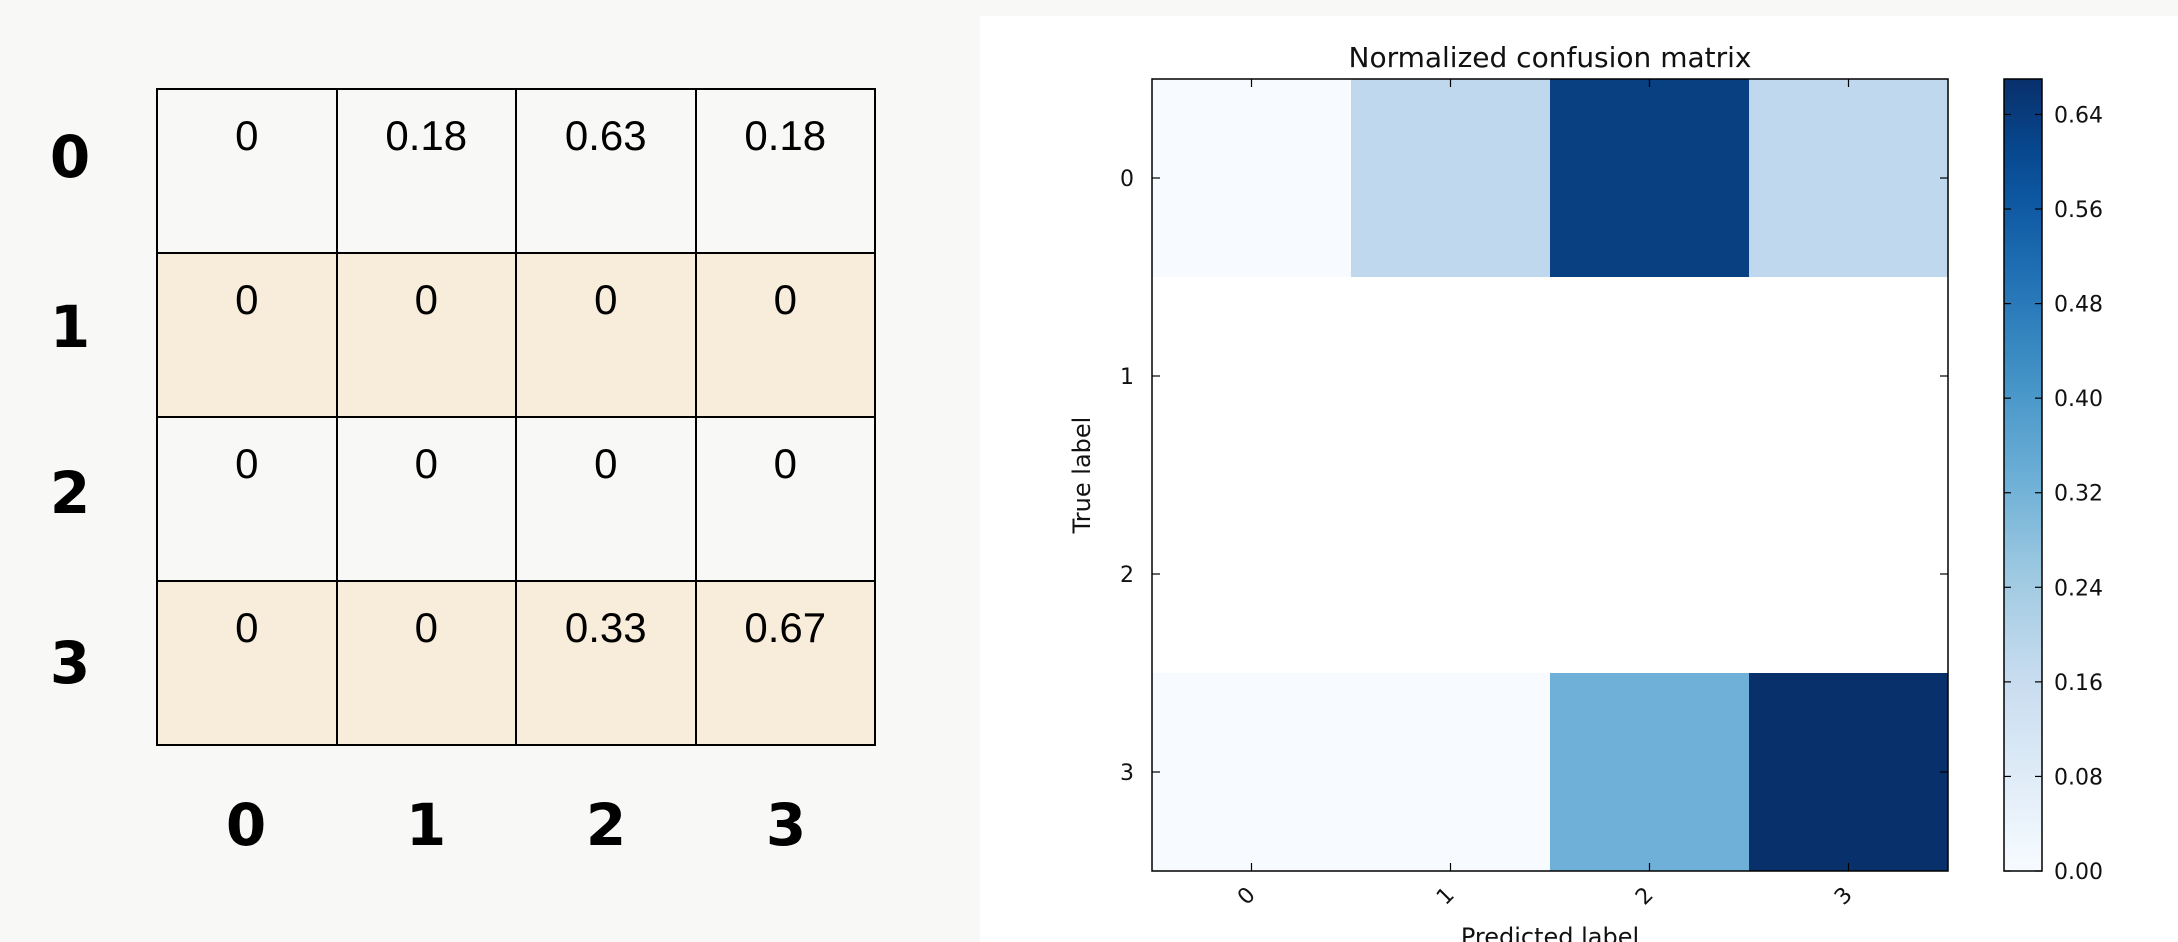 The height and width of the screenshot is (942, 2178). What do you see at coordinates (246, 825) in the screenshot?
I see `col-label: 0` at bounding box center [246, 825].